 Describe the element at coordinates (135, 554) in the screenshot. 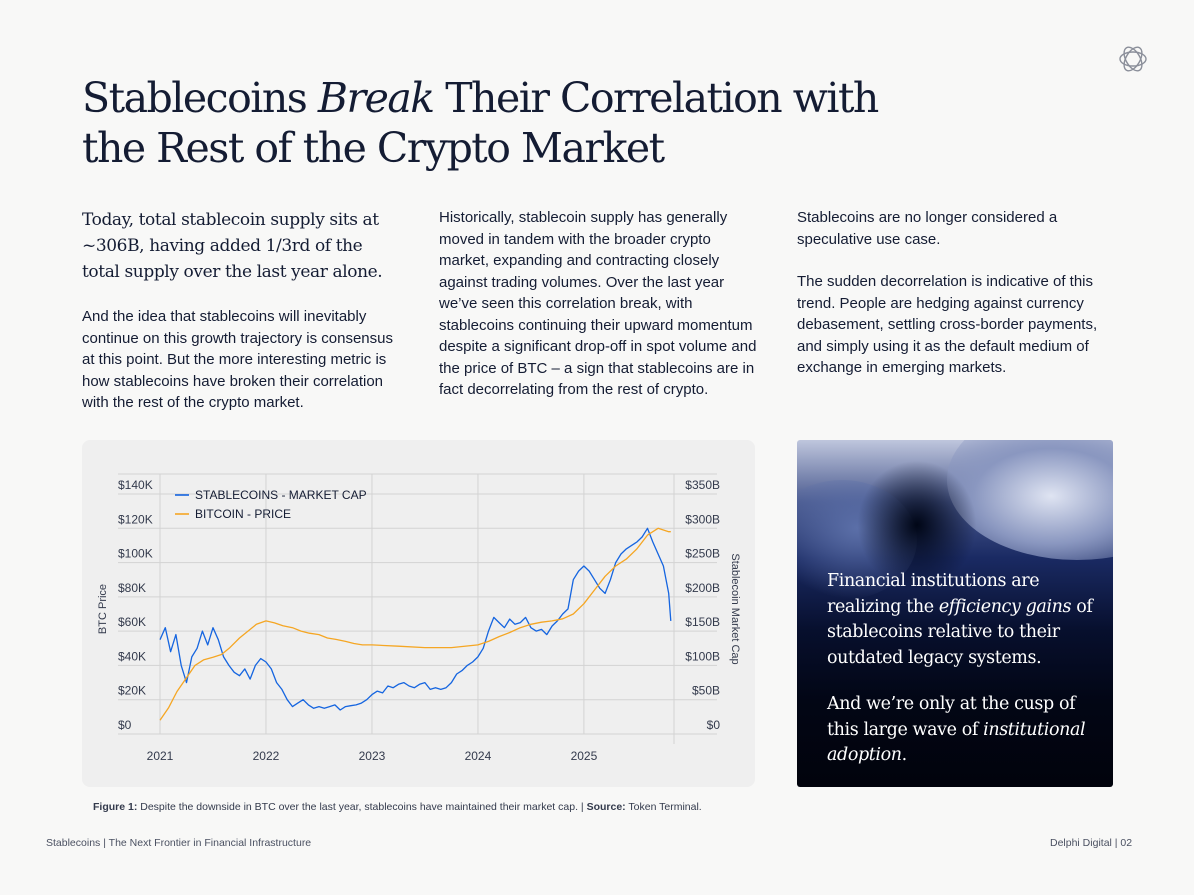

I see `y-tick-left: $100K` at that location.